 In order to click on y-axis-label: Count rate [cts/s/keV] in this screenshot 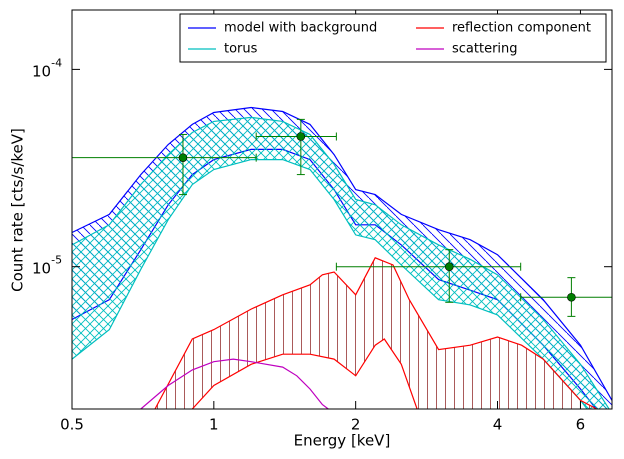, I will do `click(18, 210)`.